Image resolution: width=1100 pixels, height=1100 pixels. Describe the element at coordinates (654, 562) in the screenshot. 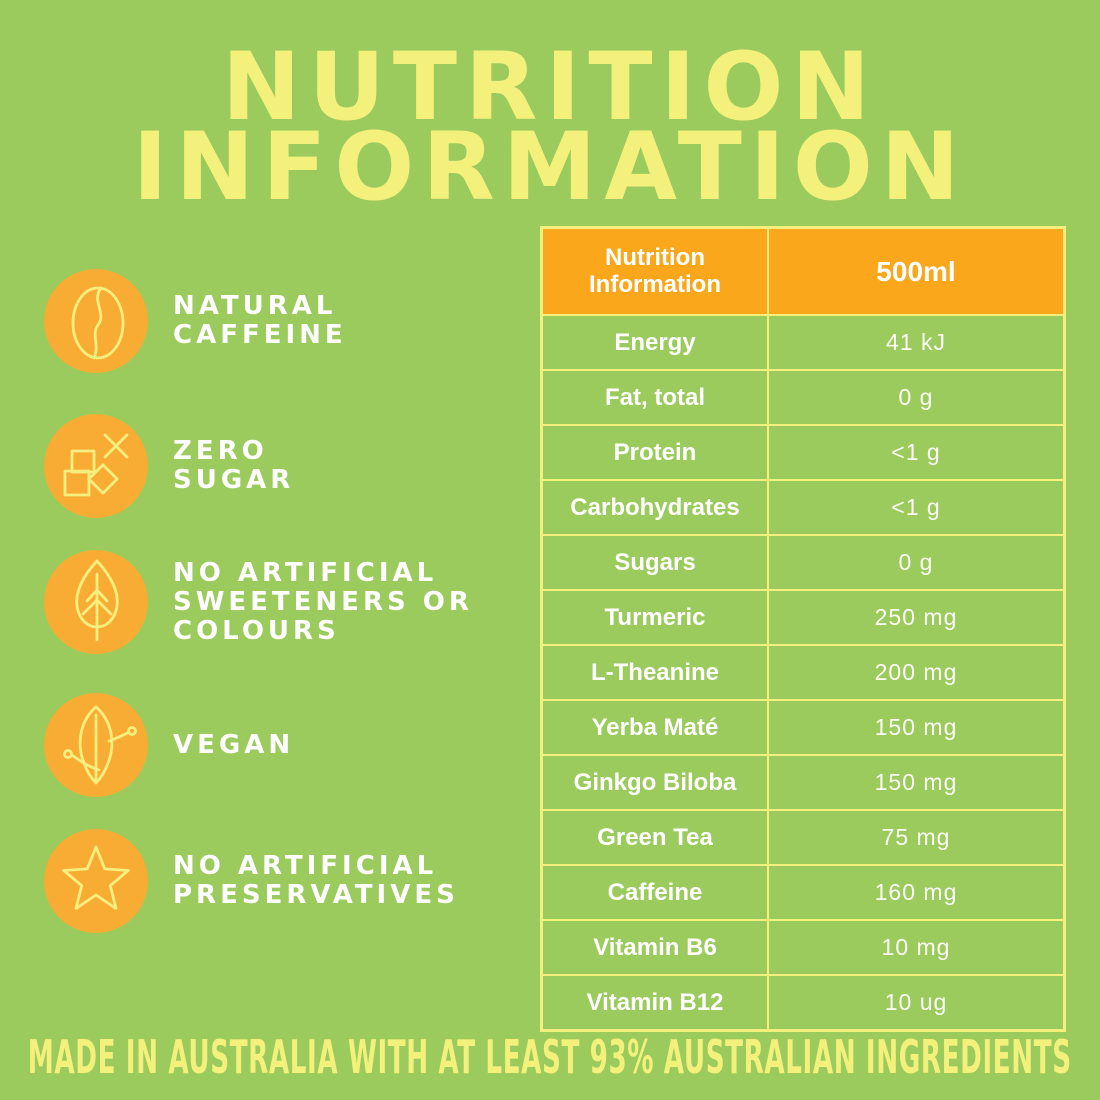

I see `row-label-cell: Sugars` at that location.